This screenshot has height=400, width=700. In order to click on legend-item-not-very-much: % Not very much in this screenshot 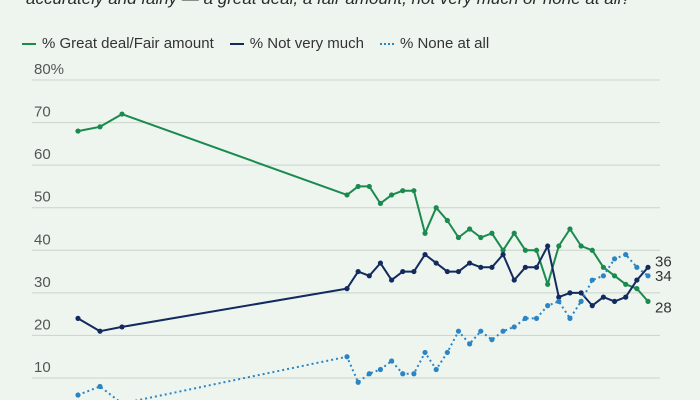, I will do `click(296, 43)`.